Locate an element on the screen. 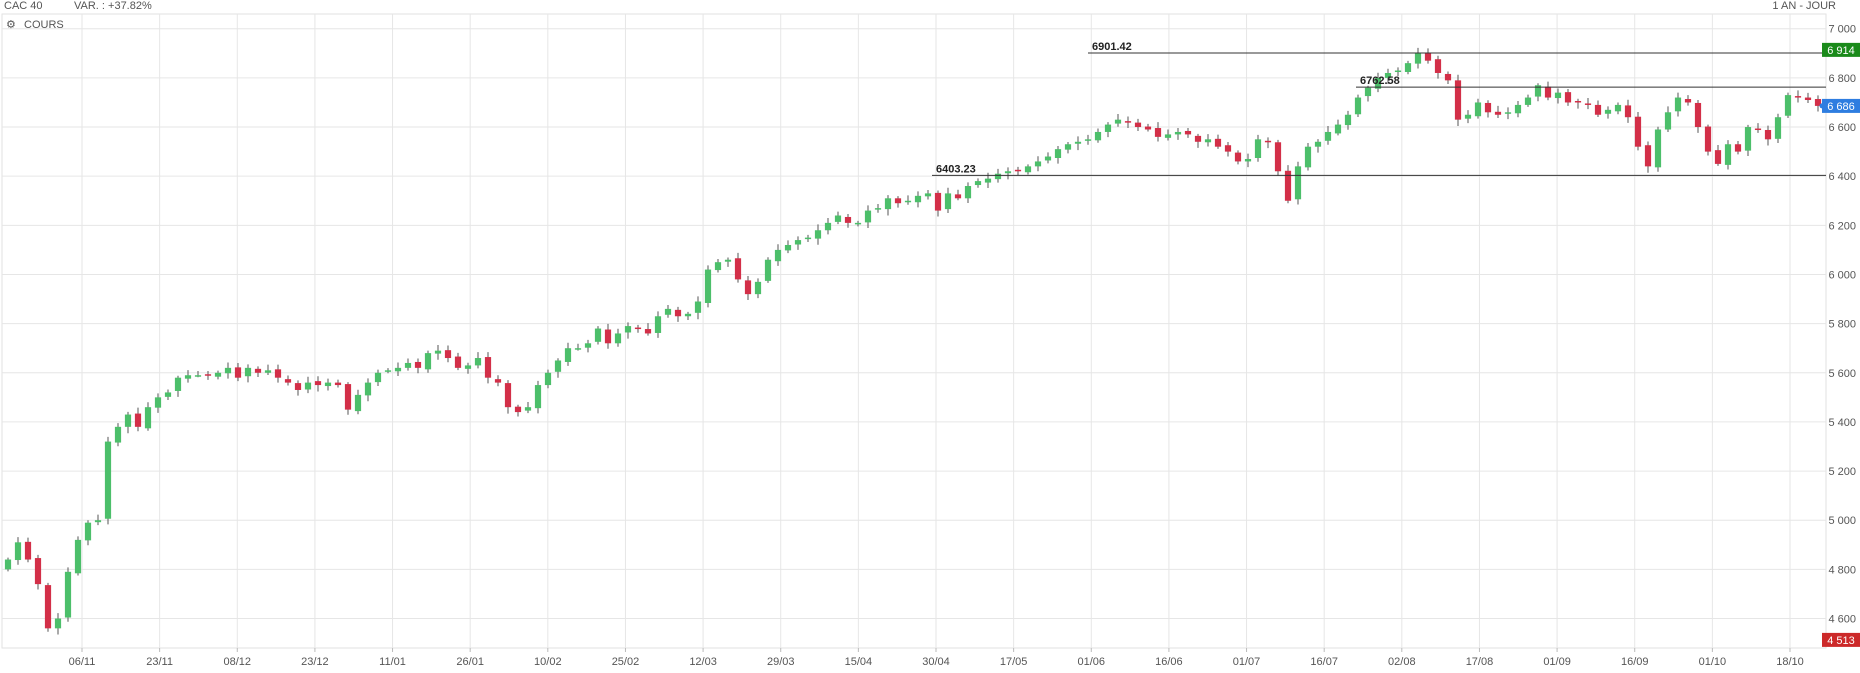  y-tick-label: 6 000 is located at coordinates (1842, 275).